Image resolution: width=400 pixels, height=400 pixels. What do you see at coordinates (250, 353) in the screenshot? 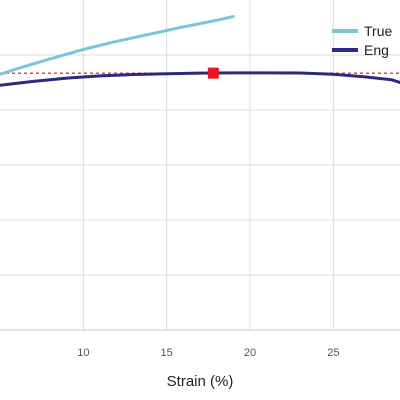
I see `x-tick-label: 20` at bounding box center [250, 353].